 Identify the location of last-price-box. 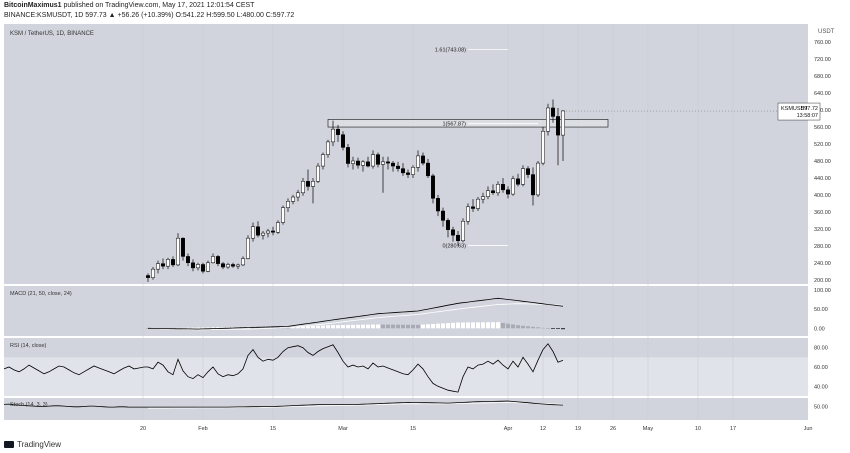
(799, 111).